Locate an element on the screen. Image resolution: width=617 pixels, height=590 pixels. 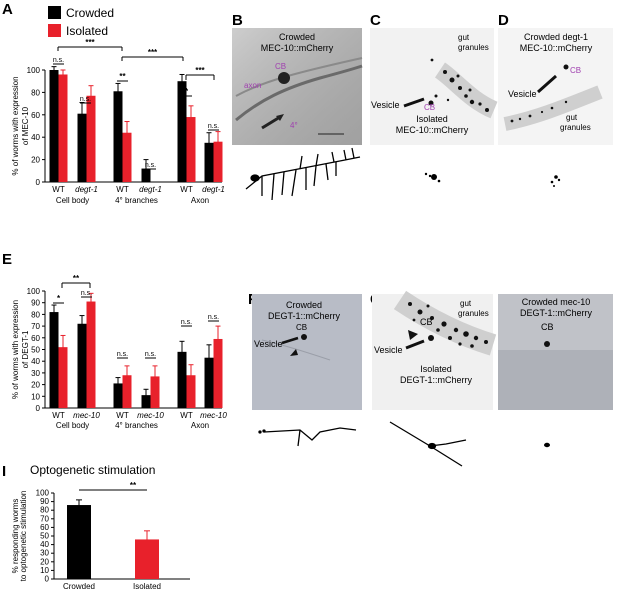
arrowhead-f is located at coordinates (294, 352).